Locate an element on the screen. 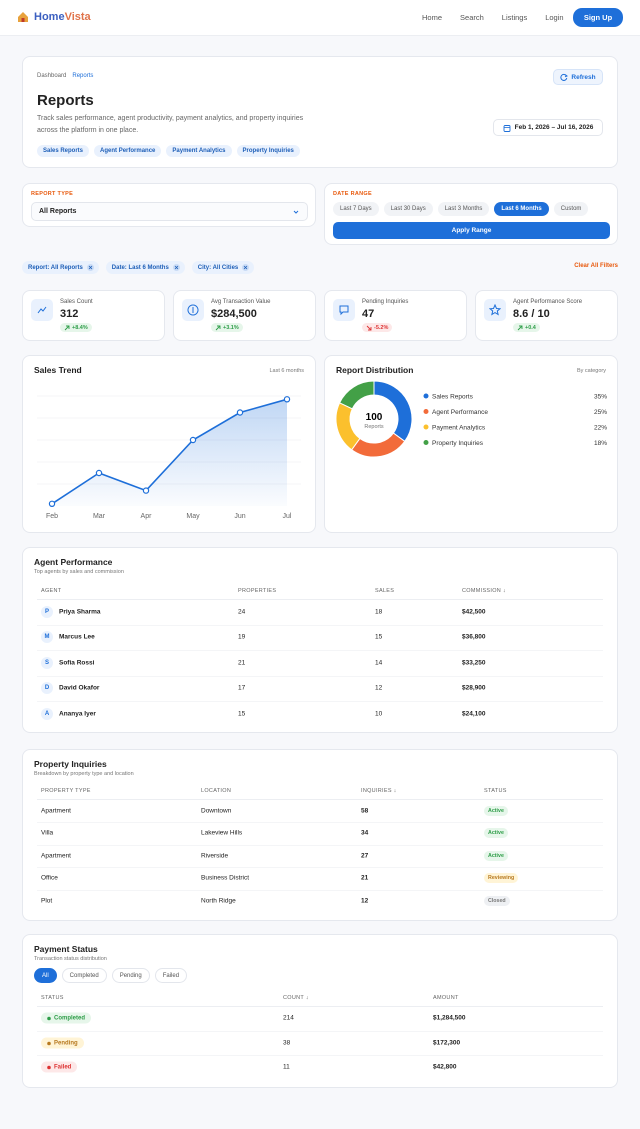 Image resolution: width=640 pixels, height=1129 pixels. cell: 19 is located at coordinates (242, 637).